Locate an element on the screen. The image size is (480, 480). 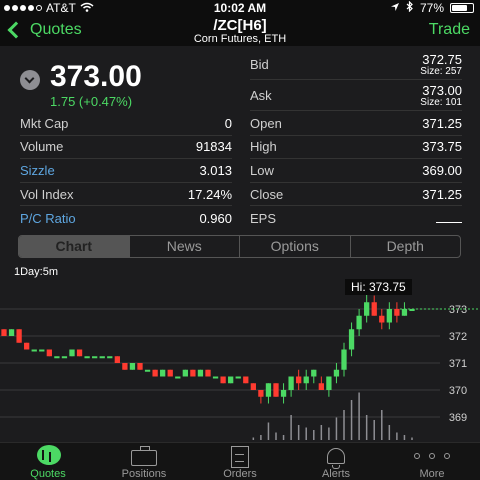
stat-row-eps: EPS is located at coordinates (356, 218).